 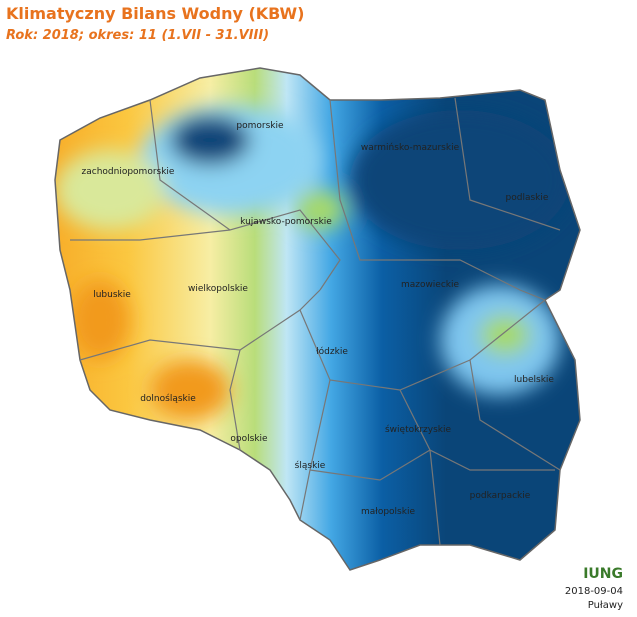 I want to click on region-label: lubelskie, so click(x=534, y=380).